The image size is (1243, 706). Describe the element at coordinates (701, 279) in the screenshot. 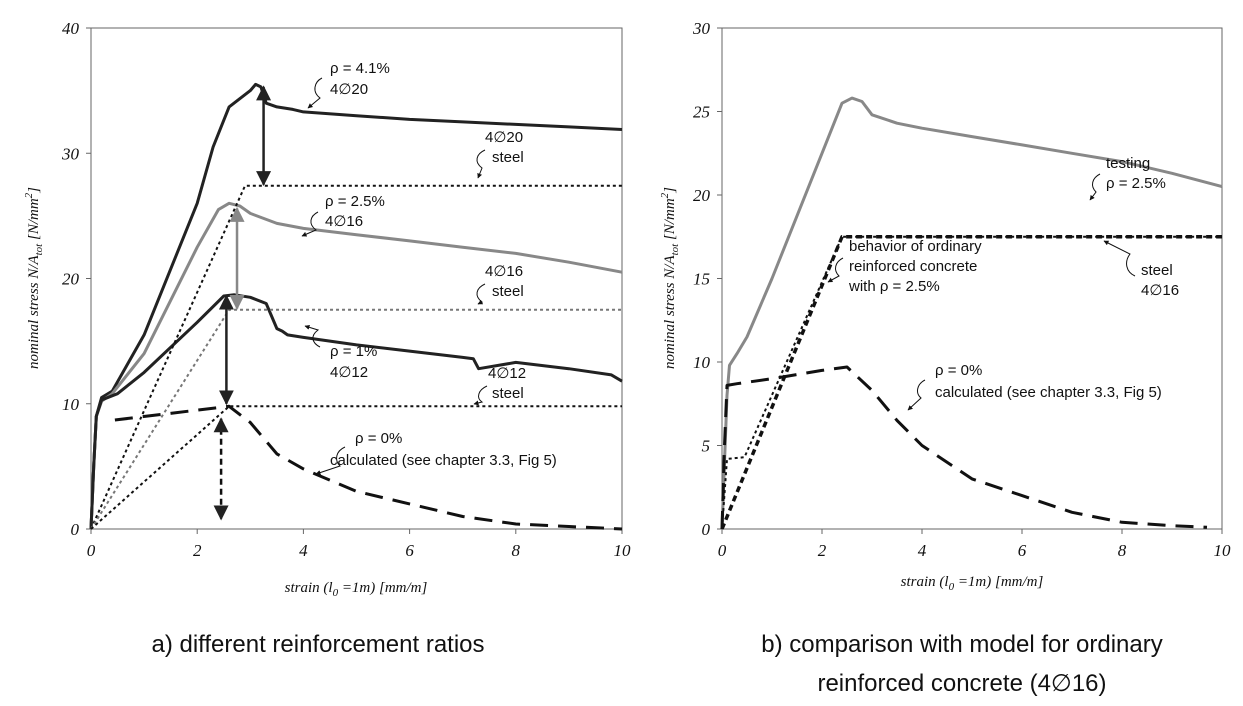

I see `y-tick-label: 15` at that location.